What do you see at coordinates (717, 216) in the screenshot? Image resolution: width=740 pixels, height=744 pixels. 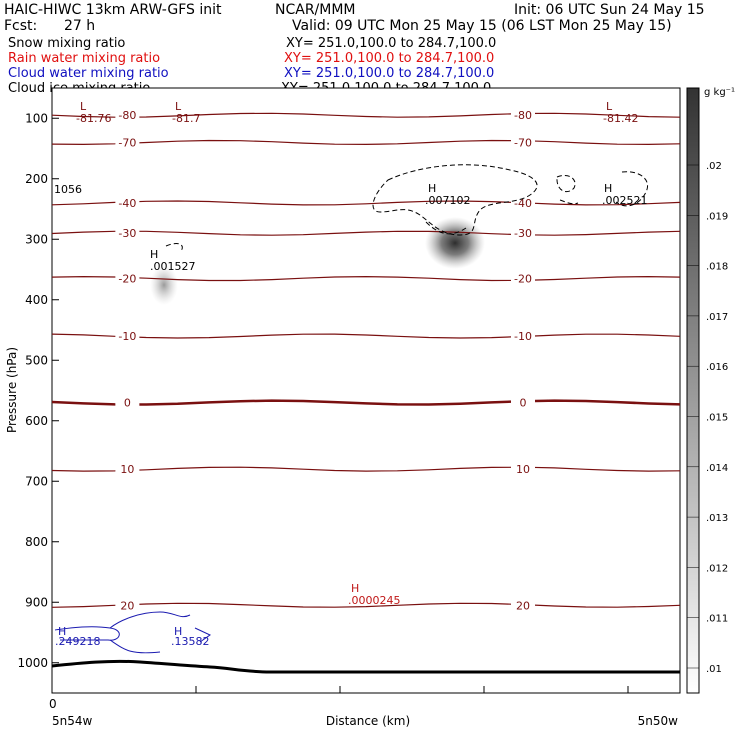 I see `colorbar-level-label: .019` at bounding box center [717, 216].